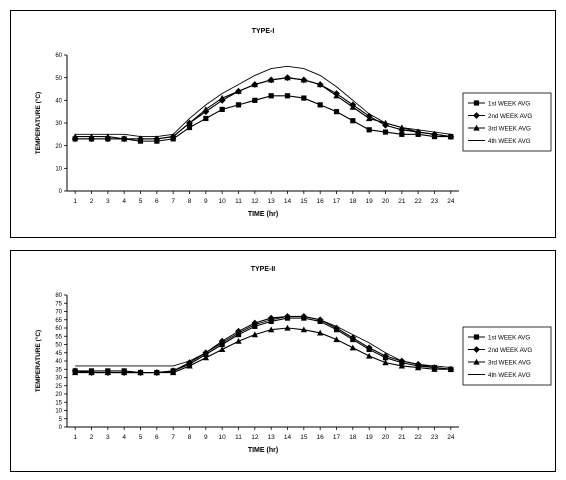  I want to click on legend-label: 4th WEEK AVG, so click(509, 375).